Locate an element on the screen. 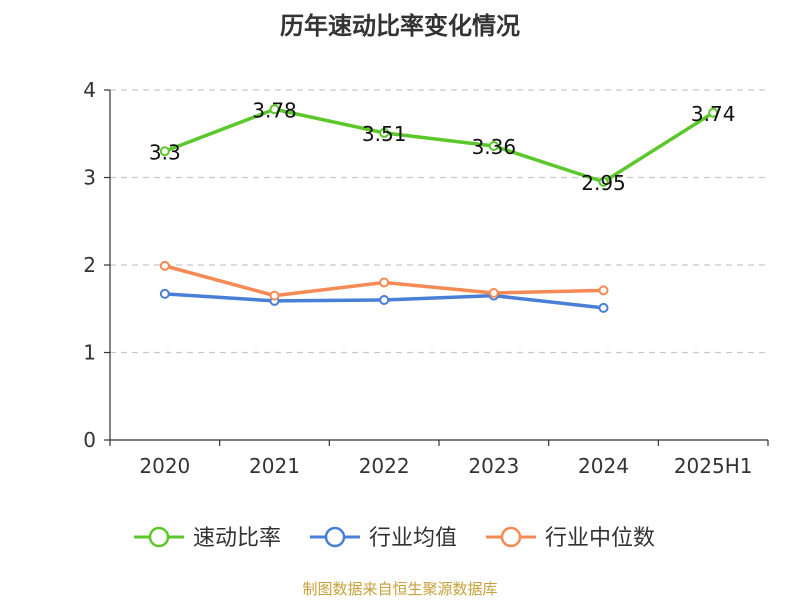  y-tick-label: 1 is located at coordinates (89, 353).